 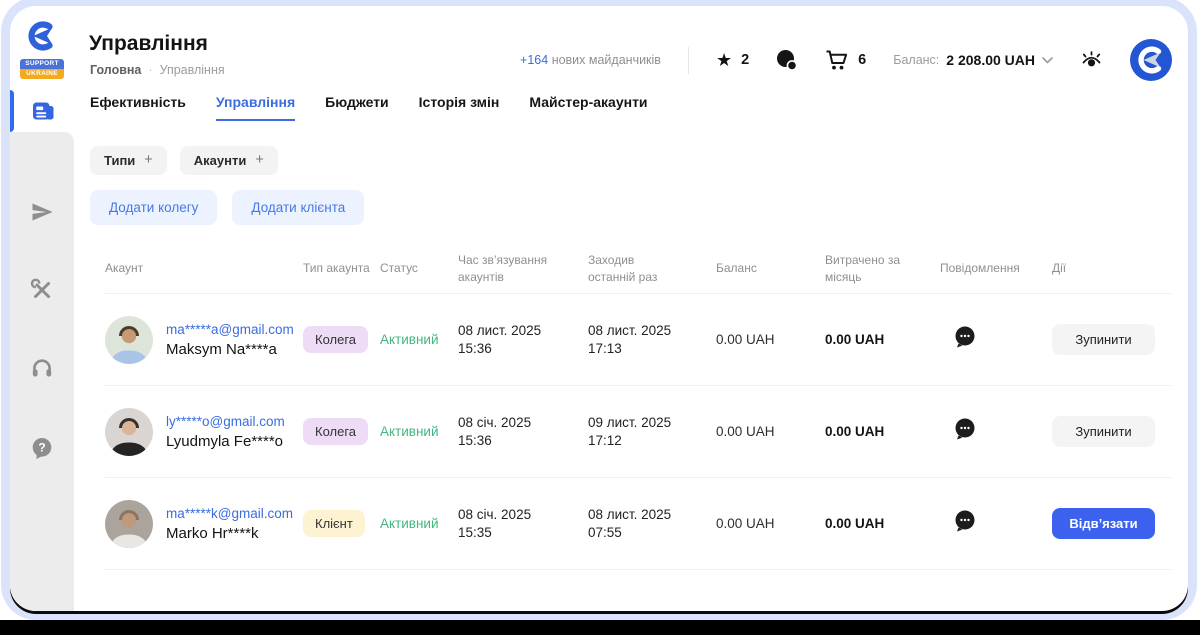 What do you see at coordinates (862, 60) in the screenshot?
I see `cart-count: 6` at bounding box center [862, 60].